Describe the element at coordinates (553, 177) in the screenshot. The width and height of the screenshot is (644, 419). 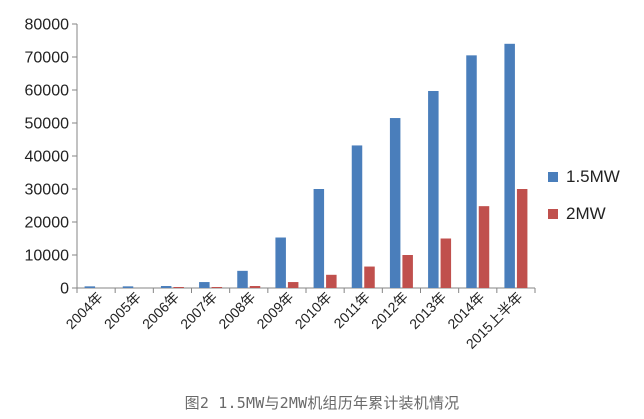
I see `legend-swatch-1-5mw` at that location.